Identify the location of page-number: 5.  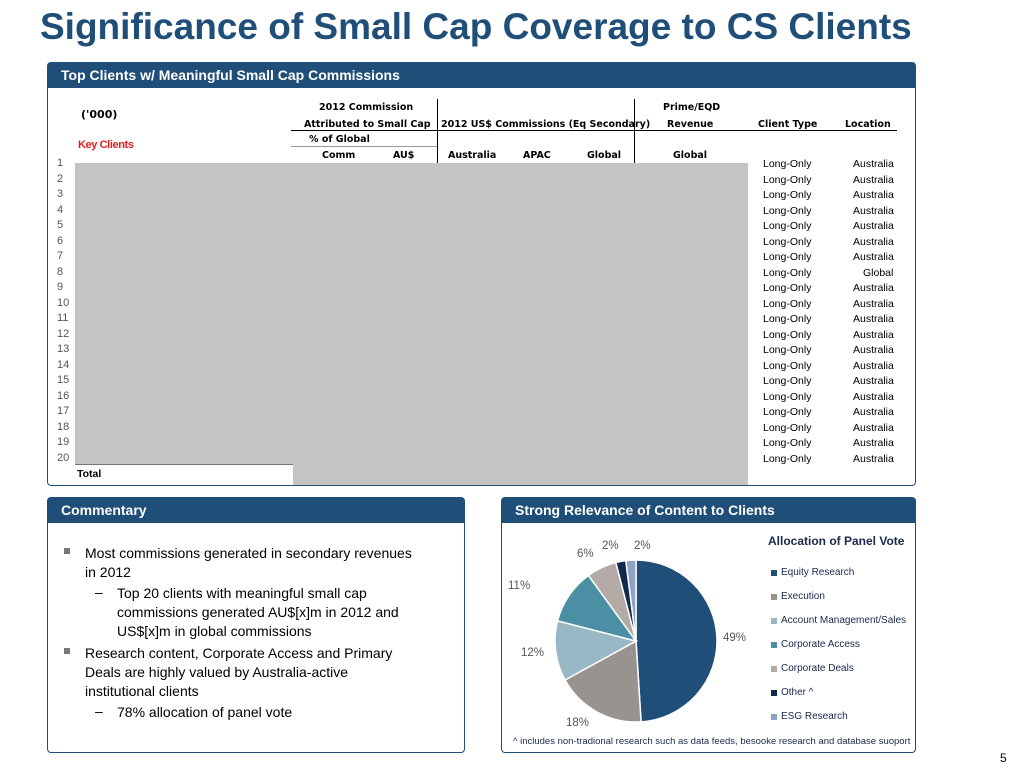
(1003, 758).